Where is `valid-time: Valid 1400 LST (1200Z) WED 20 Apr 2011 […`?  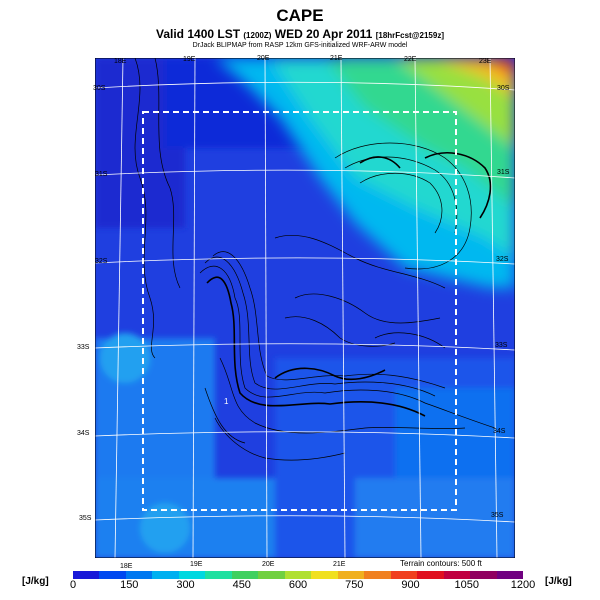
valid-time: Valid 1400 LST (1200Z) WED 20 Apr 2011 [… is located at coordinates (300, 34).